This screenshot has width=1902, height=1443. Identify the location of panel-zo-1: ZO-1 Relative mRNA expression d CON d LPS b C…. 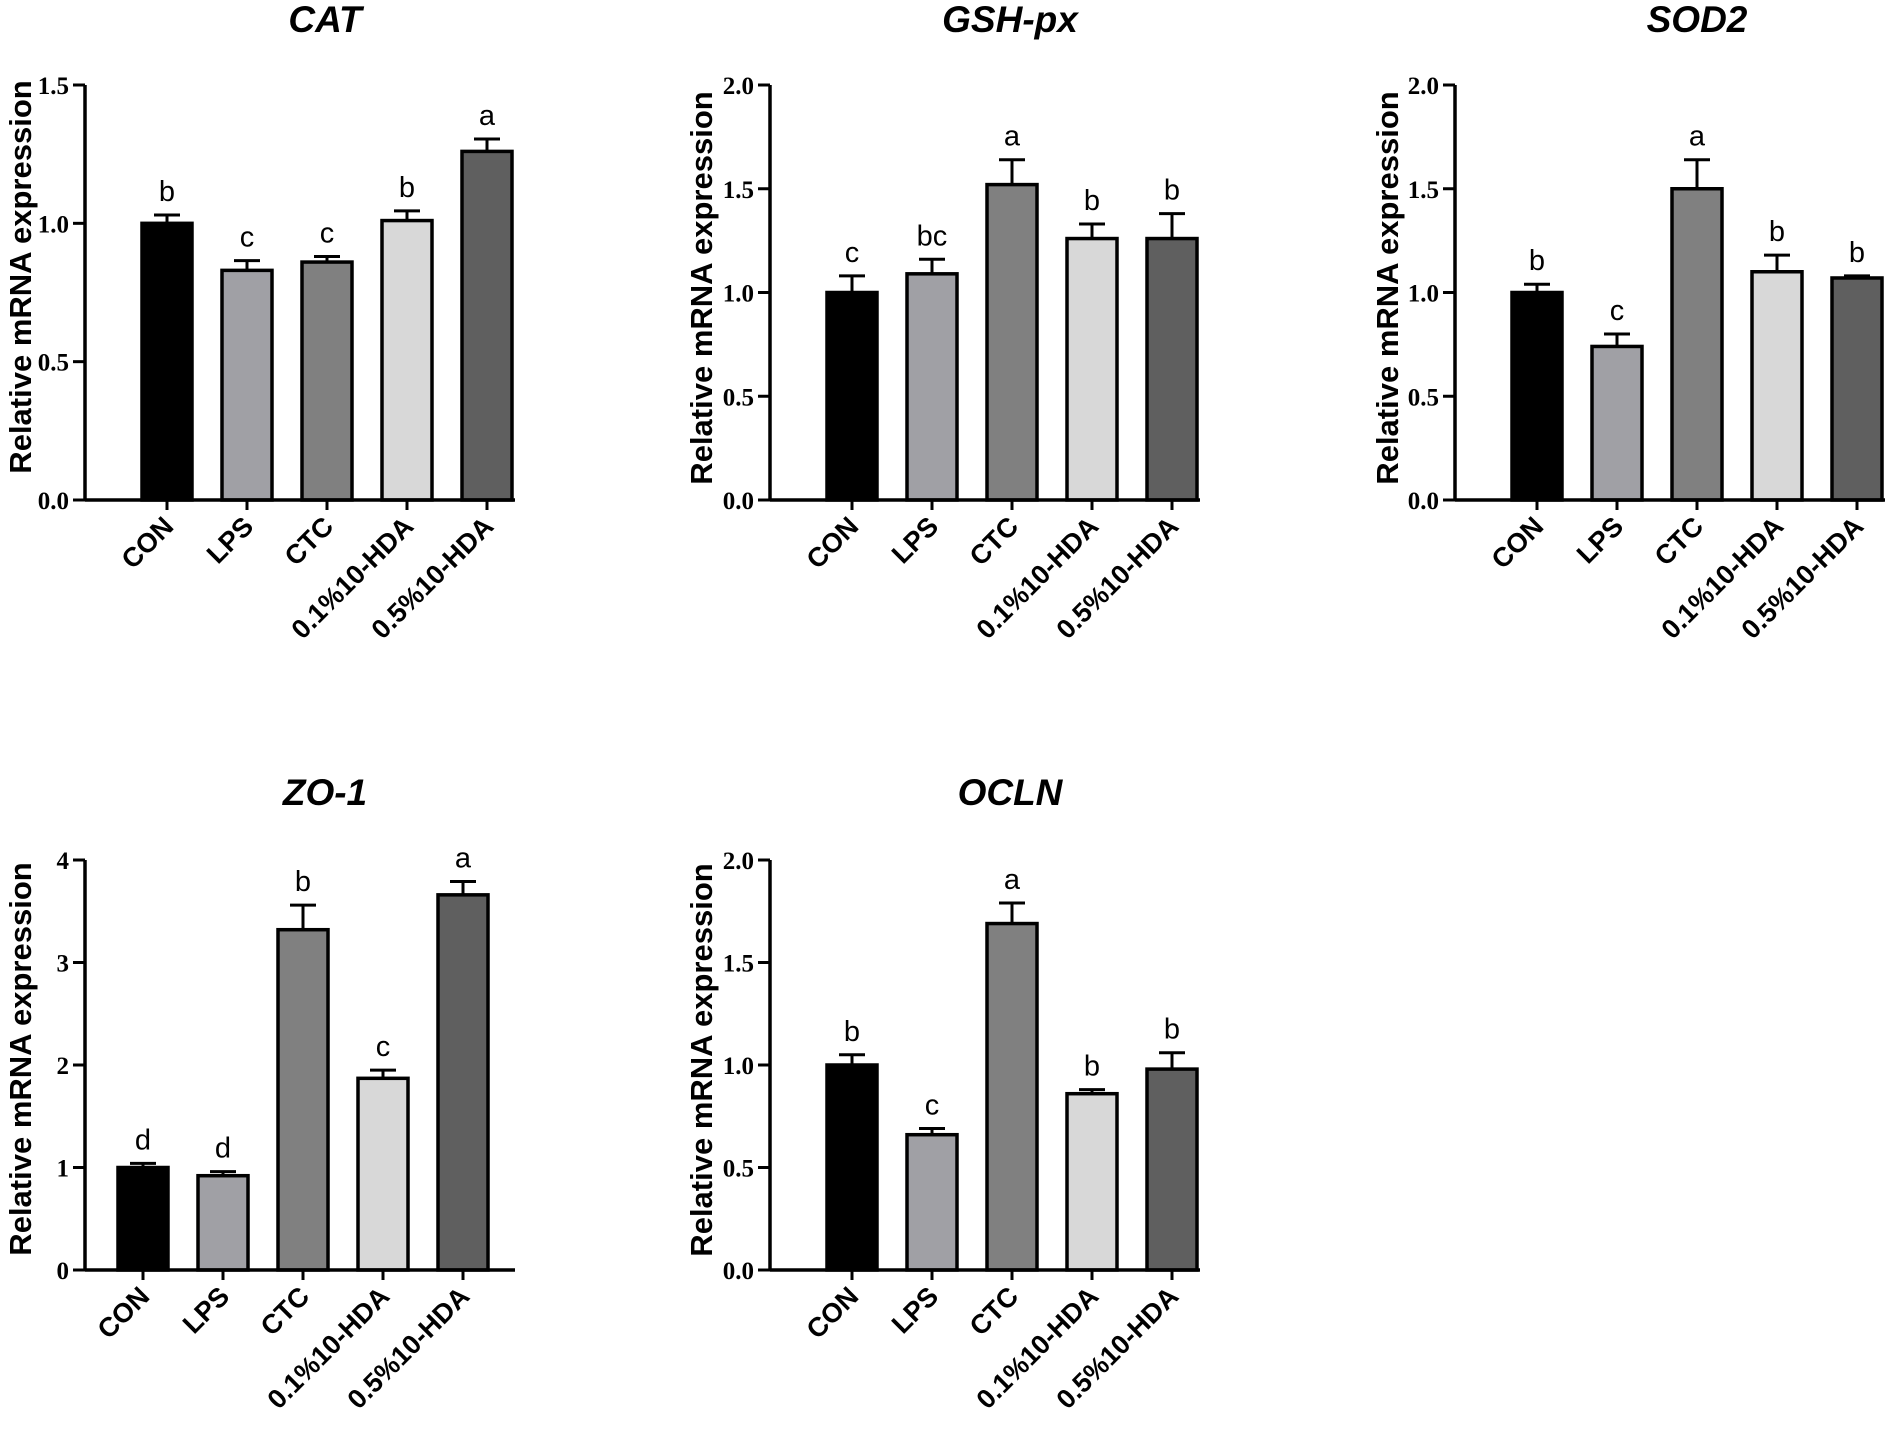
(259, 1093).